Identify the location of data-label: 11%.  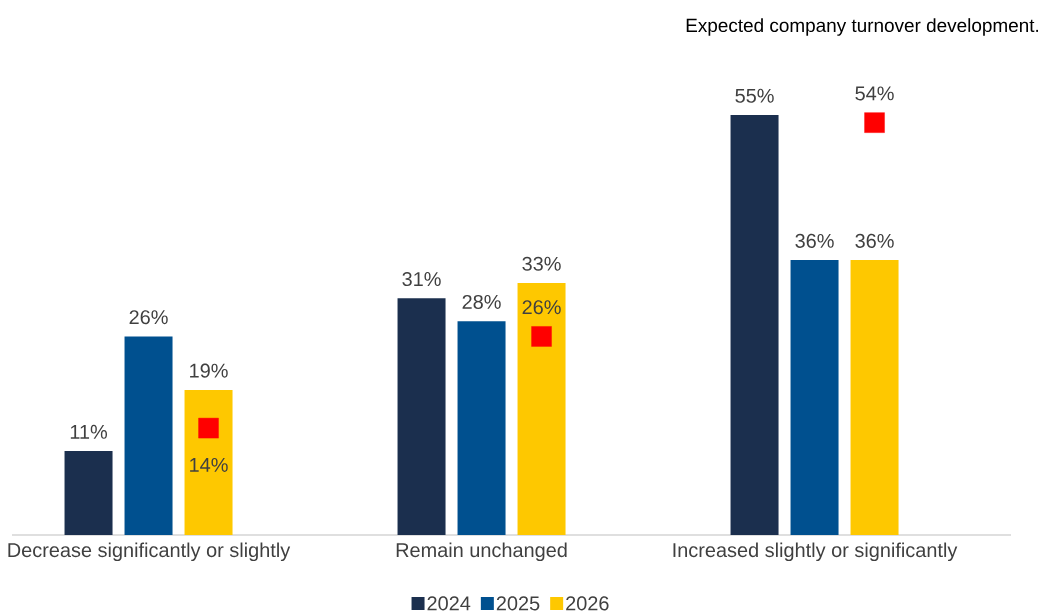
(89, 431).